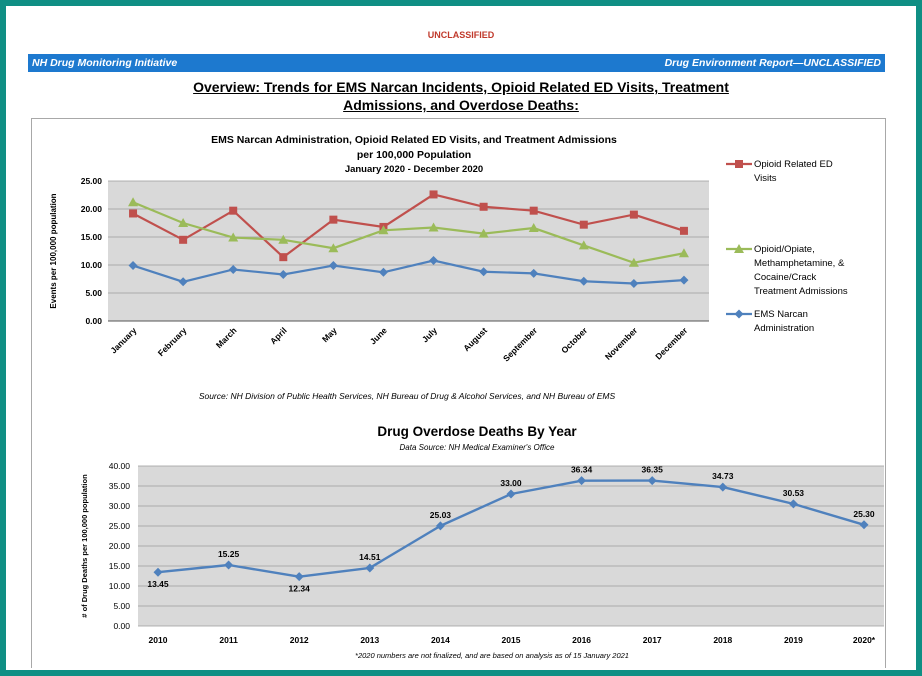  I want to click on data-label: 13.45, so click(158, 584).